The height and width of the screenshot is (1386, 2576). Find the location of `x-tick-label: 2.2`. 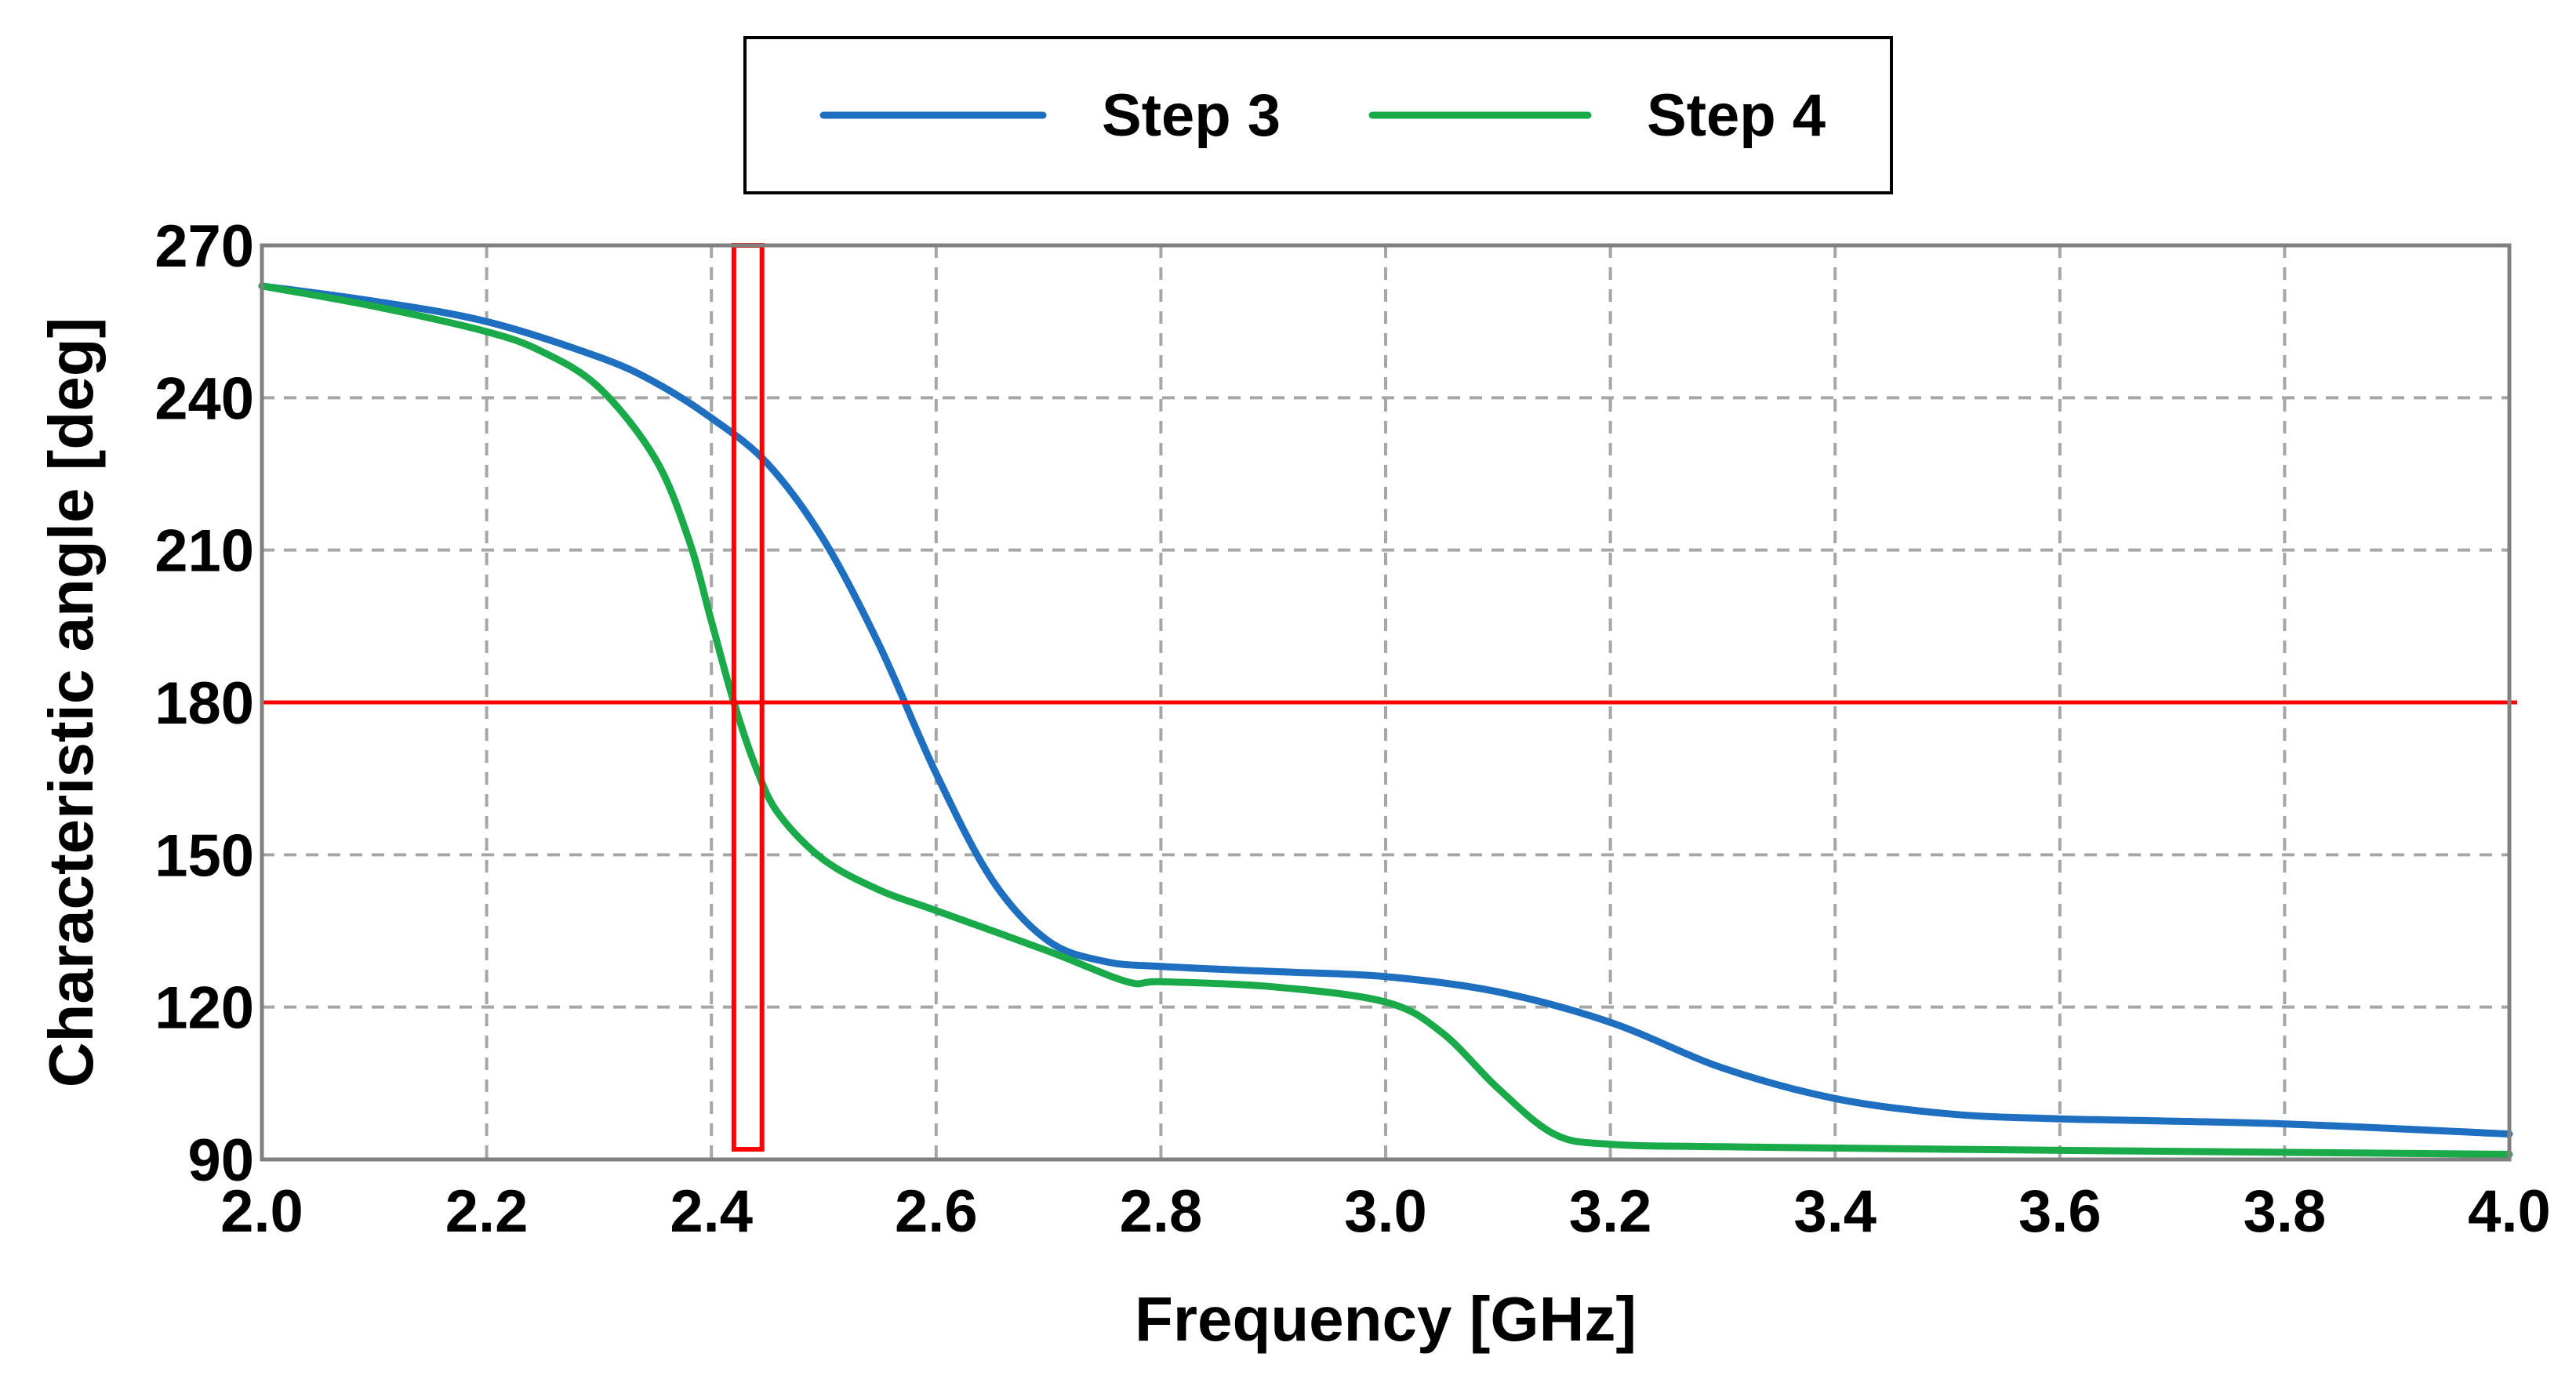

x-tick-label: 2.2 is located at coordinates (487, 1211).